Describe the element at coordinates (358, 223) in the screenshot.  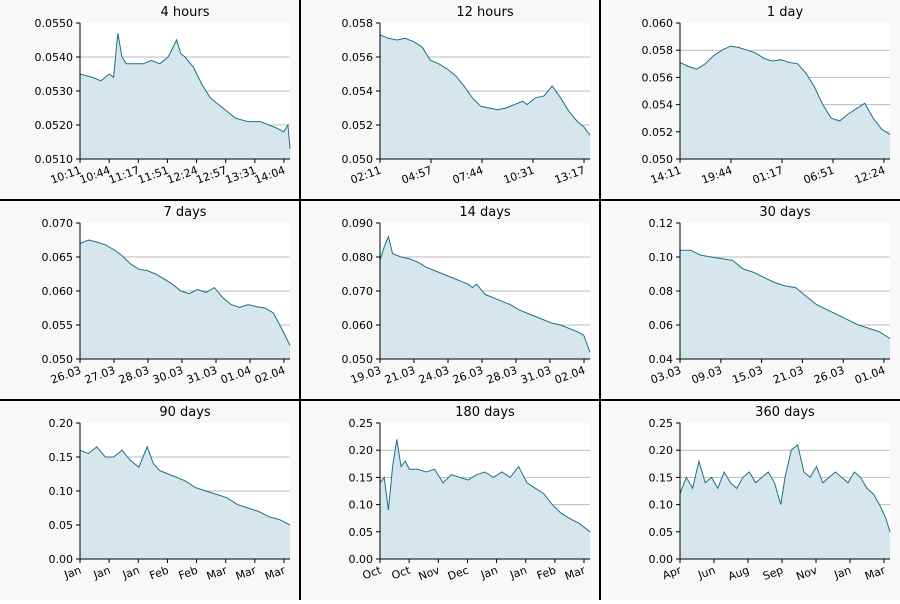
I see `y-tick-label: 0.090` at that location.